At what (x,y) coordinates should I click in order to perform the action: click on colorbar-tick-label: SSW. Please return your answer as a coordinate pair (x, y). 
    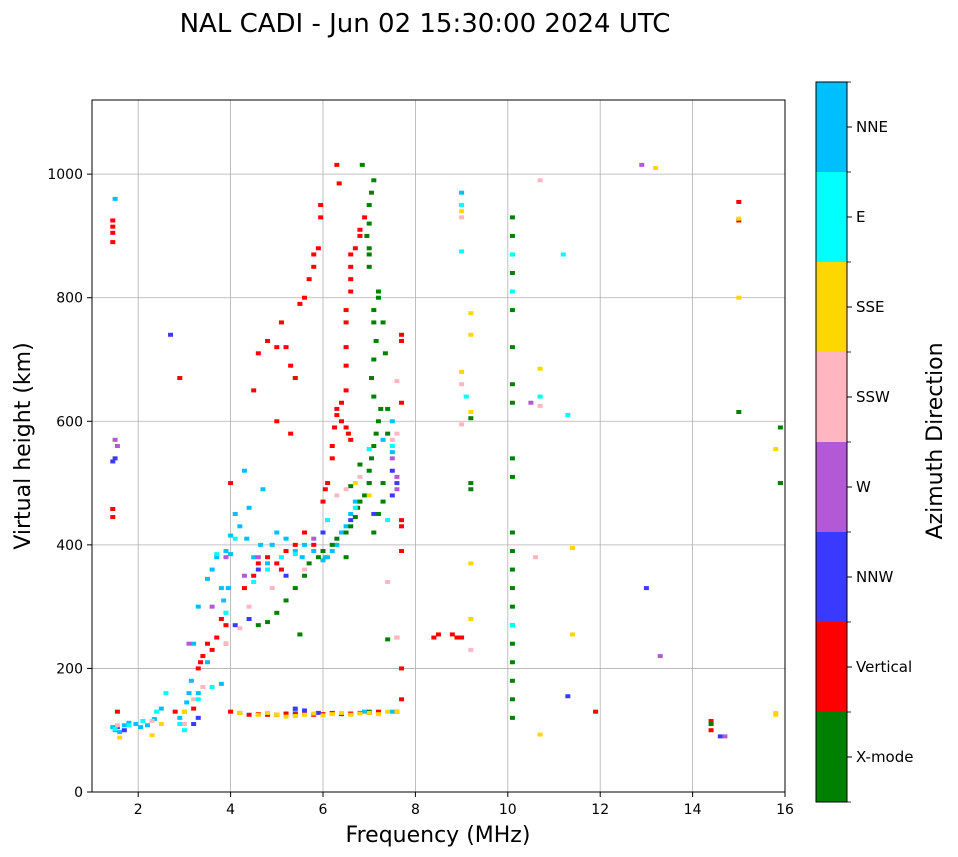
    Looking at the image, I should click on (873, 397).